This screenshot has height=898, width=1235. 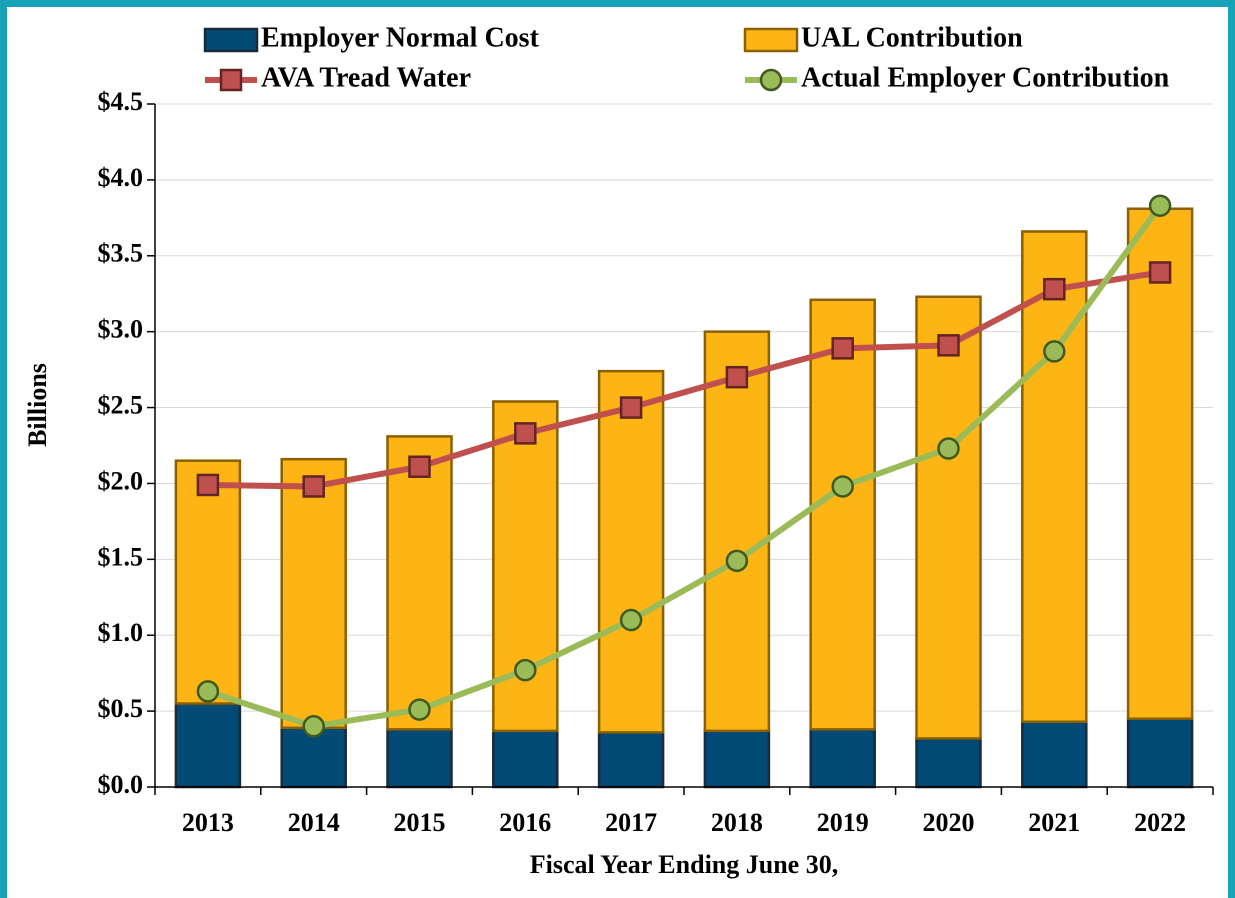 What do you see at coordinates (366, 77) in the screenshot?
I see `legend-label: AVA Tread Water` at bounding box center [366, 77].